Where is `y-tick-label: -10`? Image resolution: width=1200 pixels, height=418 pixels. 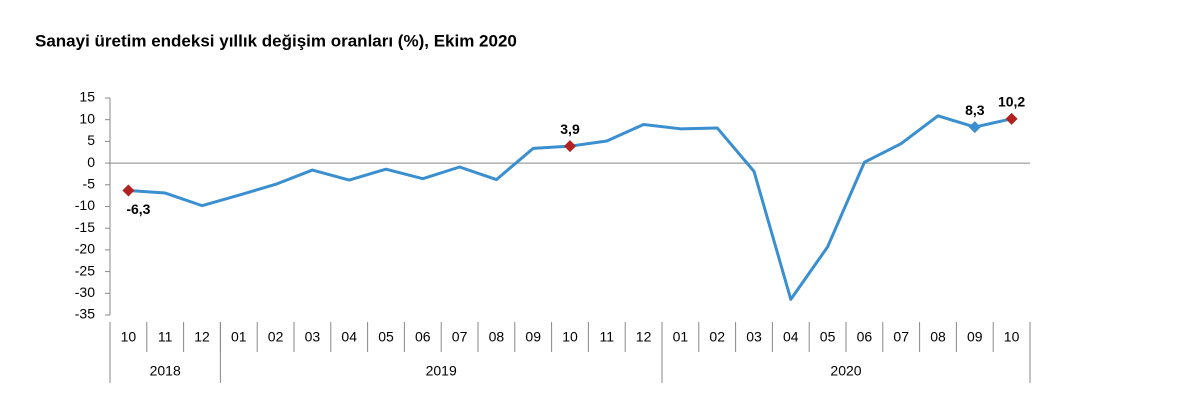
y-tick-label: -10 is located at coordinates (85, 205).